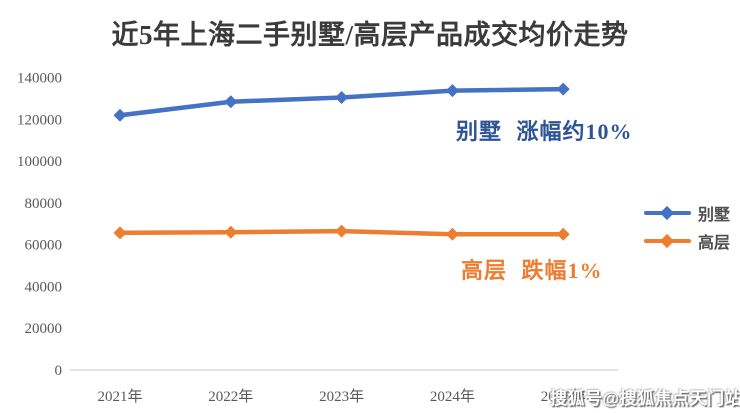 The image size is (740, 413). I want to click on y-axis-label-20000: 20000, so click(44, 329).